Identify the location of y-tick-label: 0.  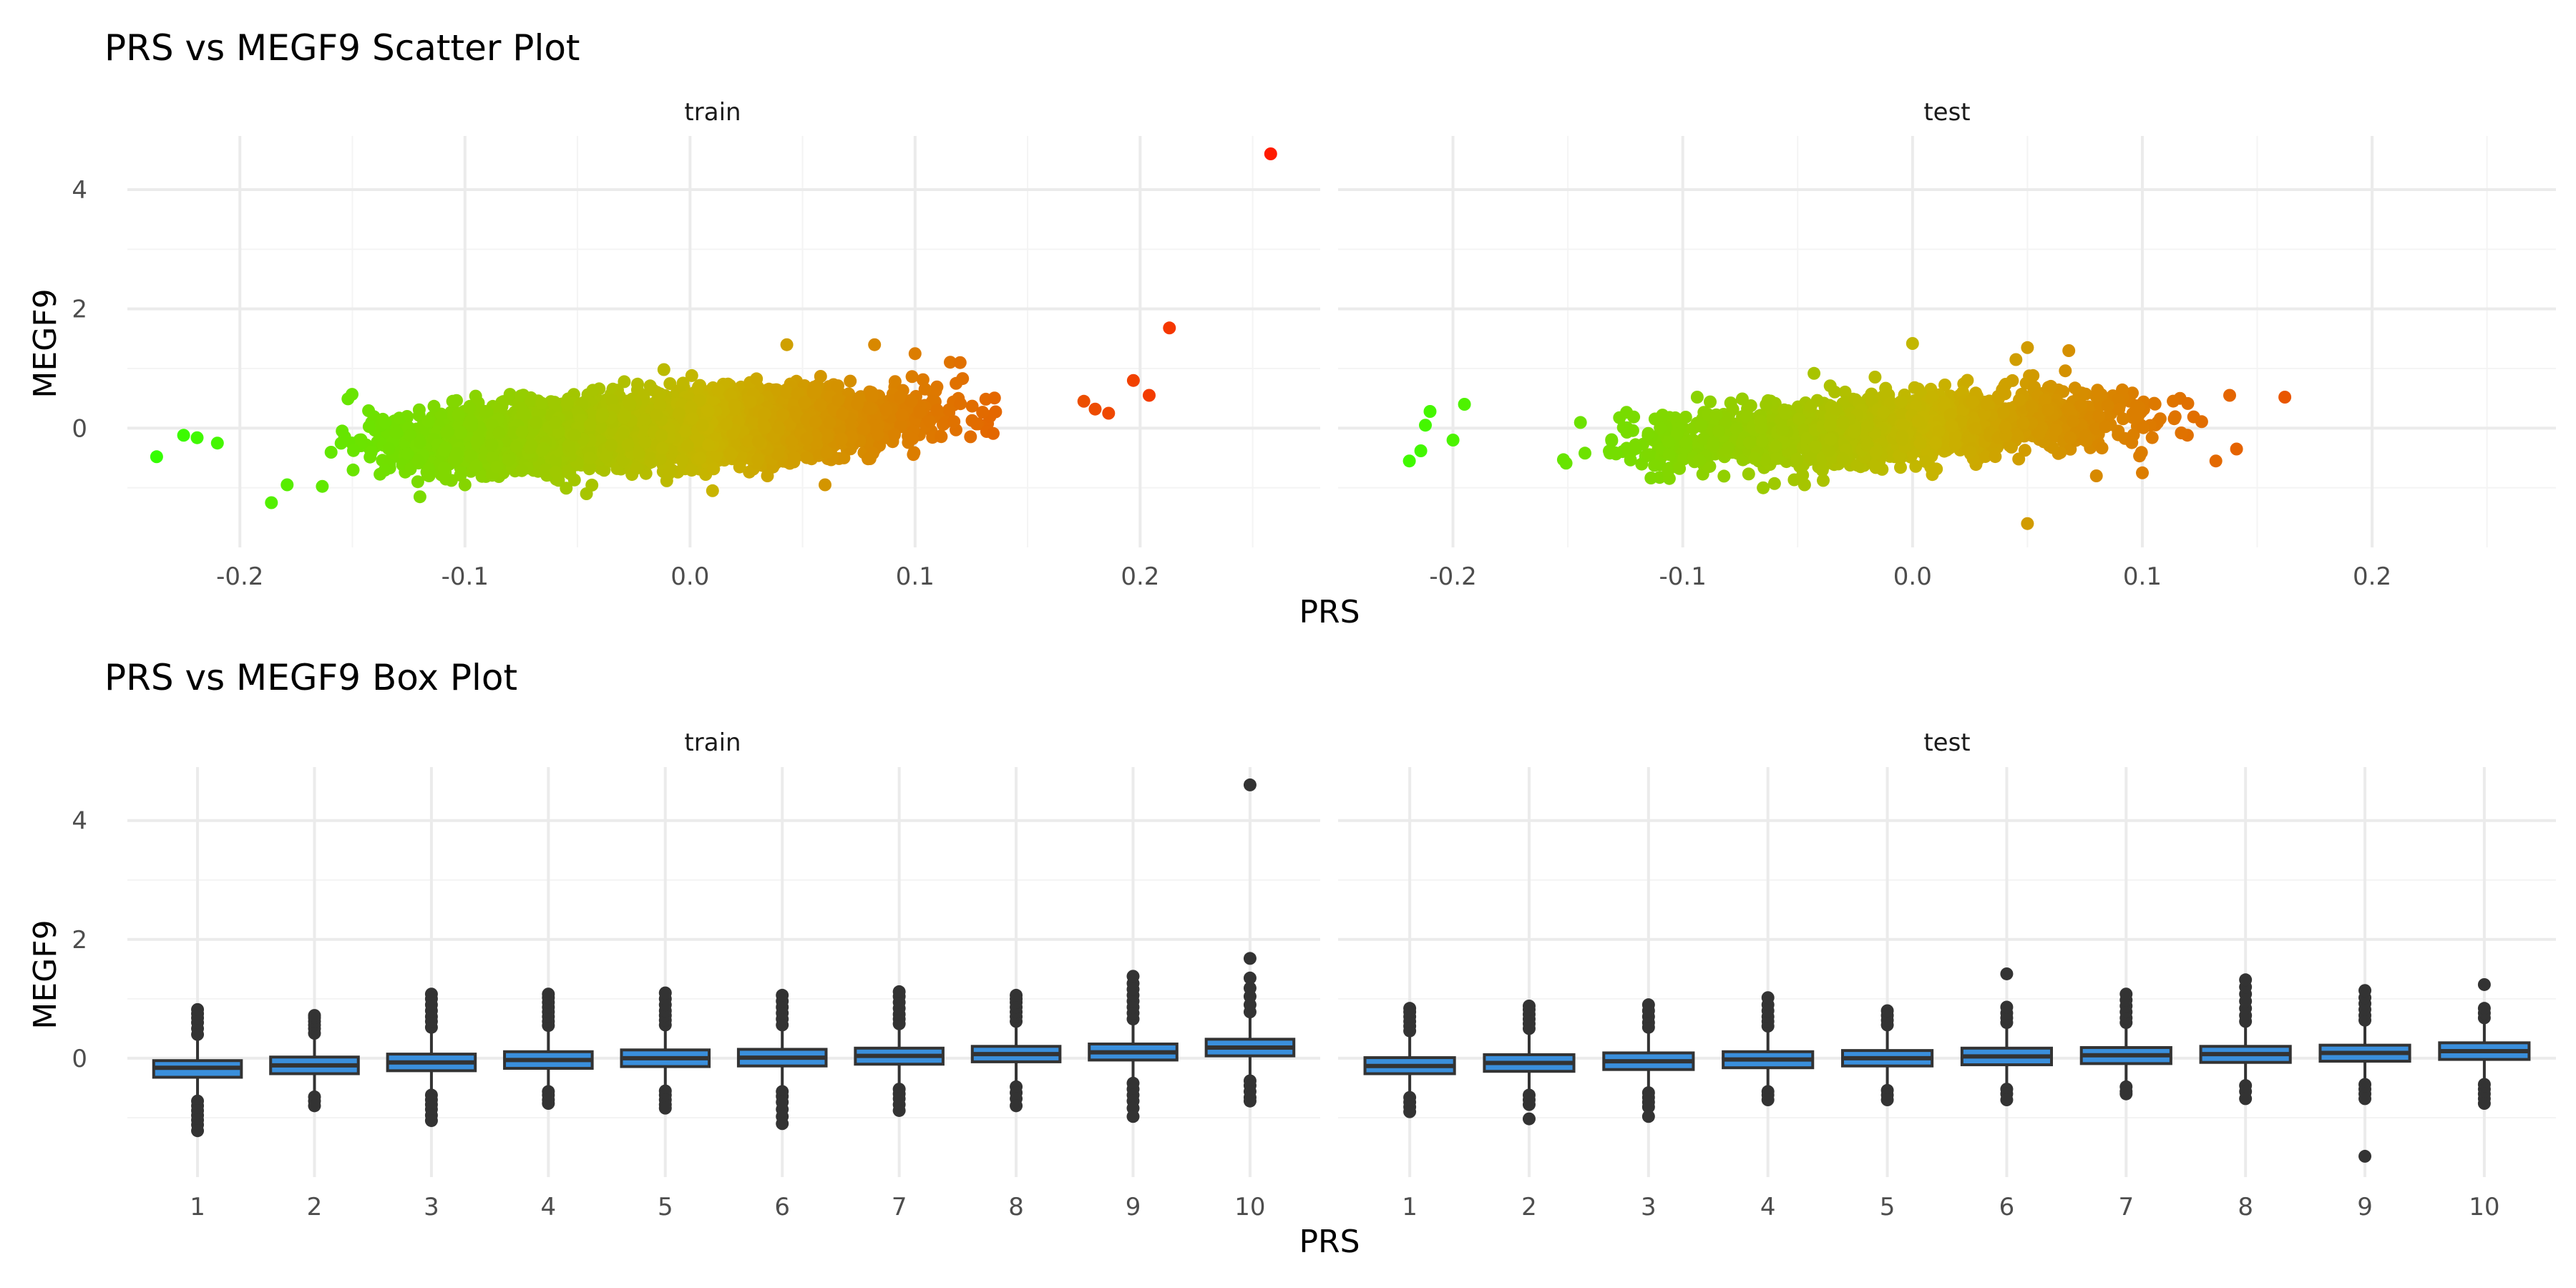
(79, 428).